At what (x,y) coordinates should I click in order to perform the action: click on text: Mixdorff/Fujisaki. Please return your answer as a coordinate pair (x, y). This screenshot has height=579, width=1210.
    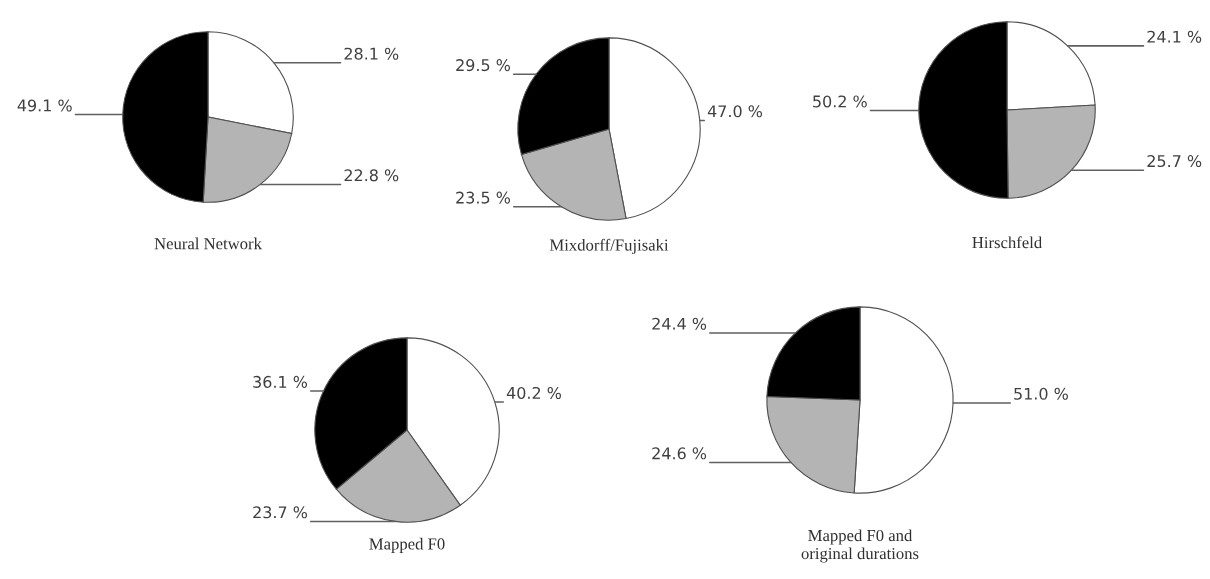
    Looking at the image, I should click on (609, 246).